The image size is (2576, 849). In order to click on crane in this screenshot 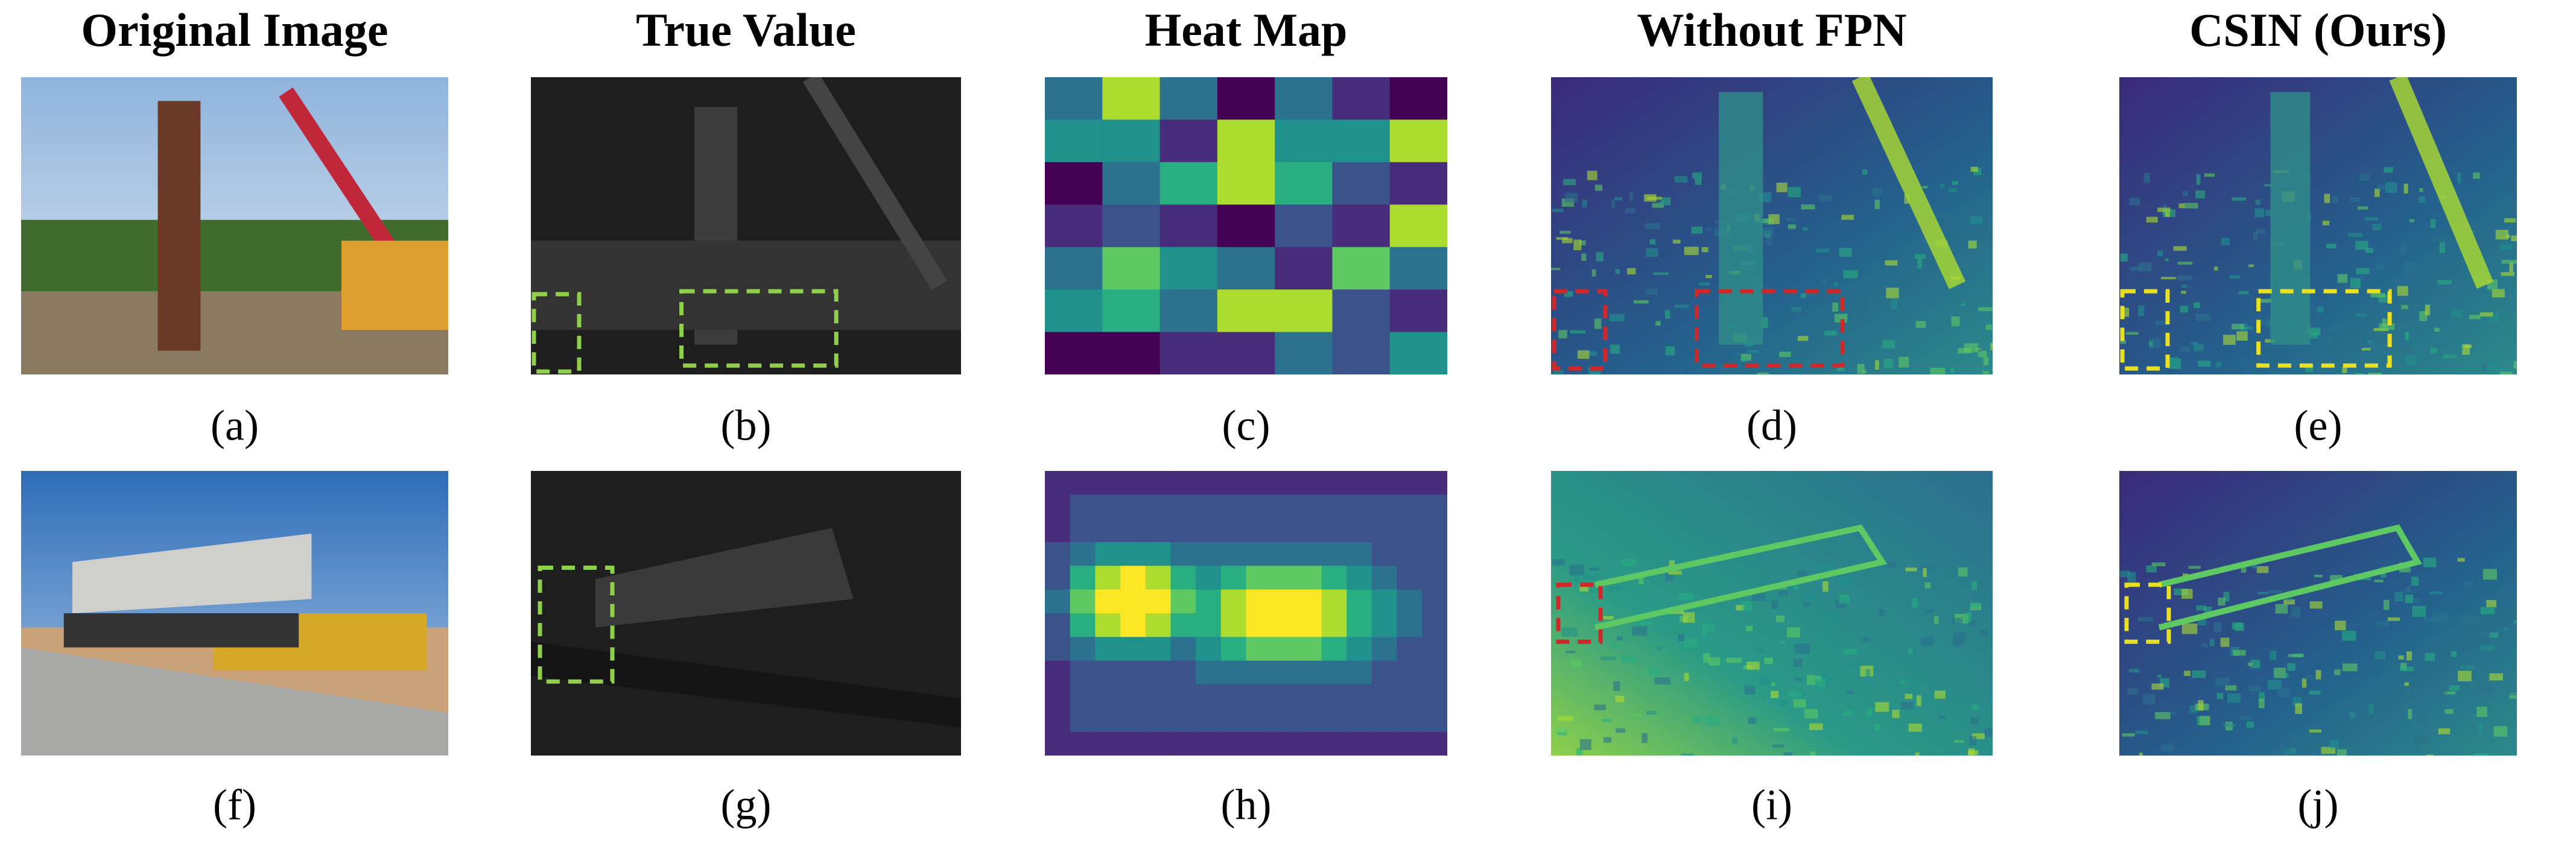, I will do `click(2441, 183)`.